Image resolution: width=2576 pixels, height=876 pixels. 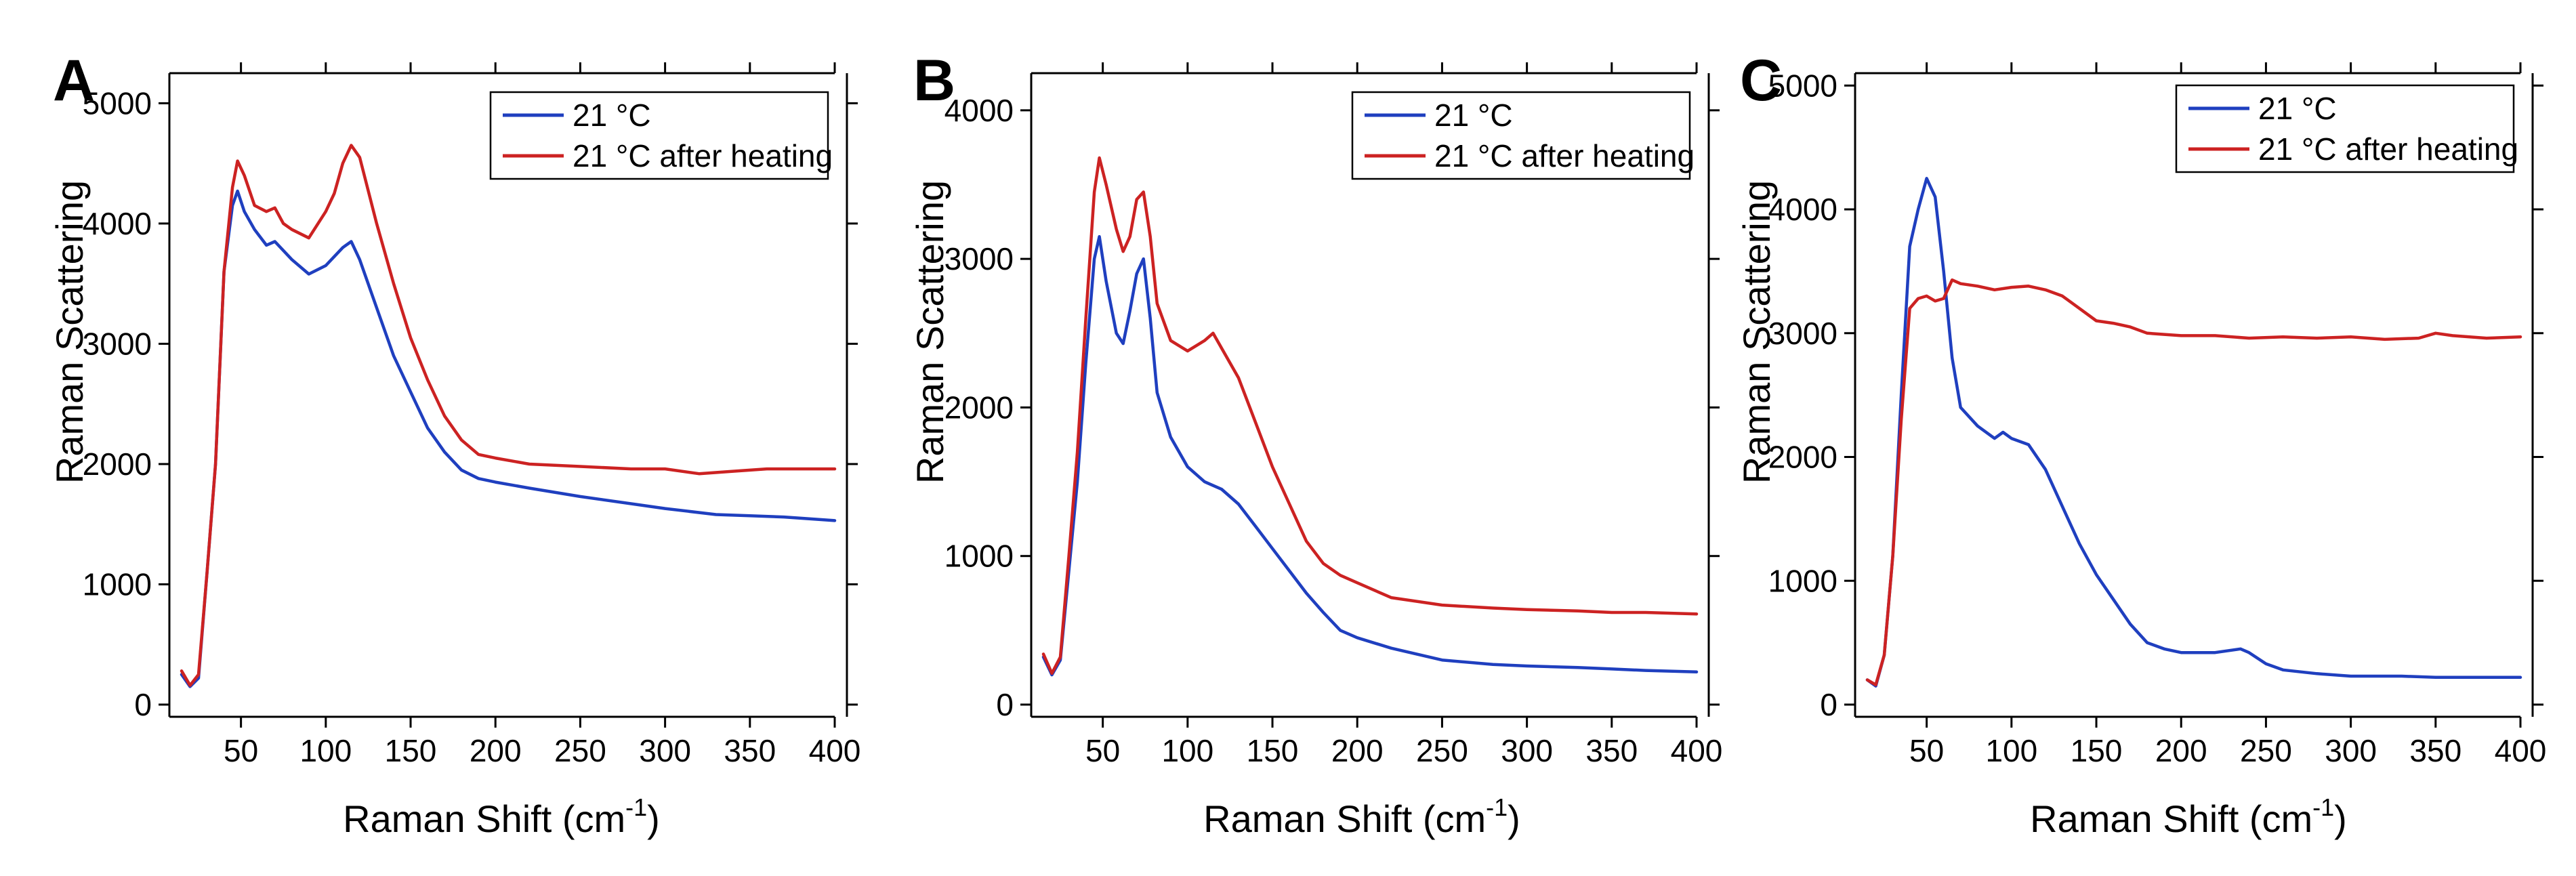 I want to click on series-line-21c-after-heating, so click(x=2193, y=483).